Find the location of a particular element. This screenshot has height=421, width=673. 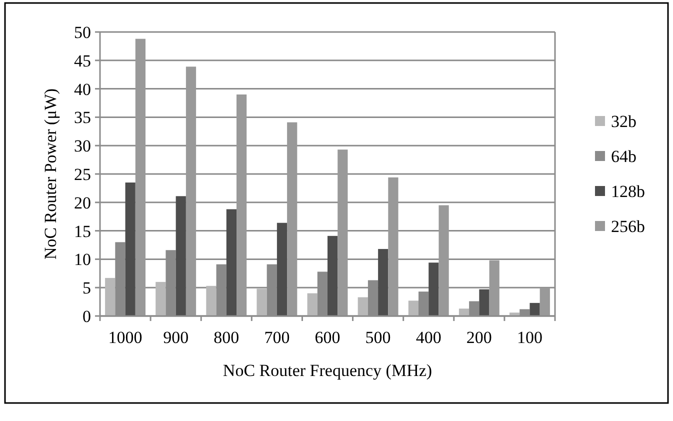

y-tick-label: 50 is located at coordinates (82, 32).